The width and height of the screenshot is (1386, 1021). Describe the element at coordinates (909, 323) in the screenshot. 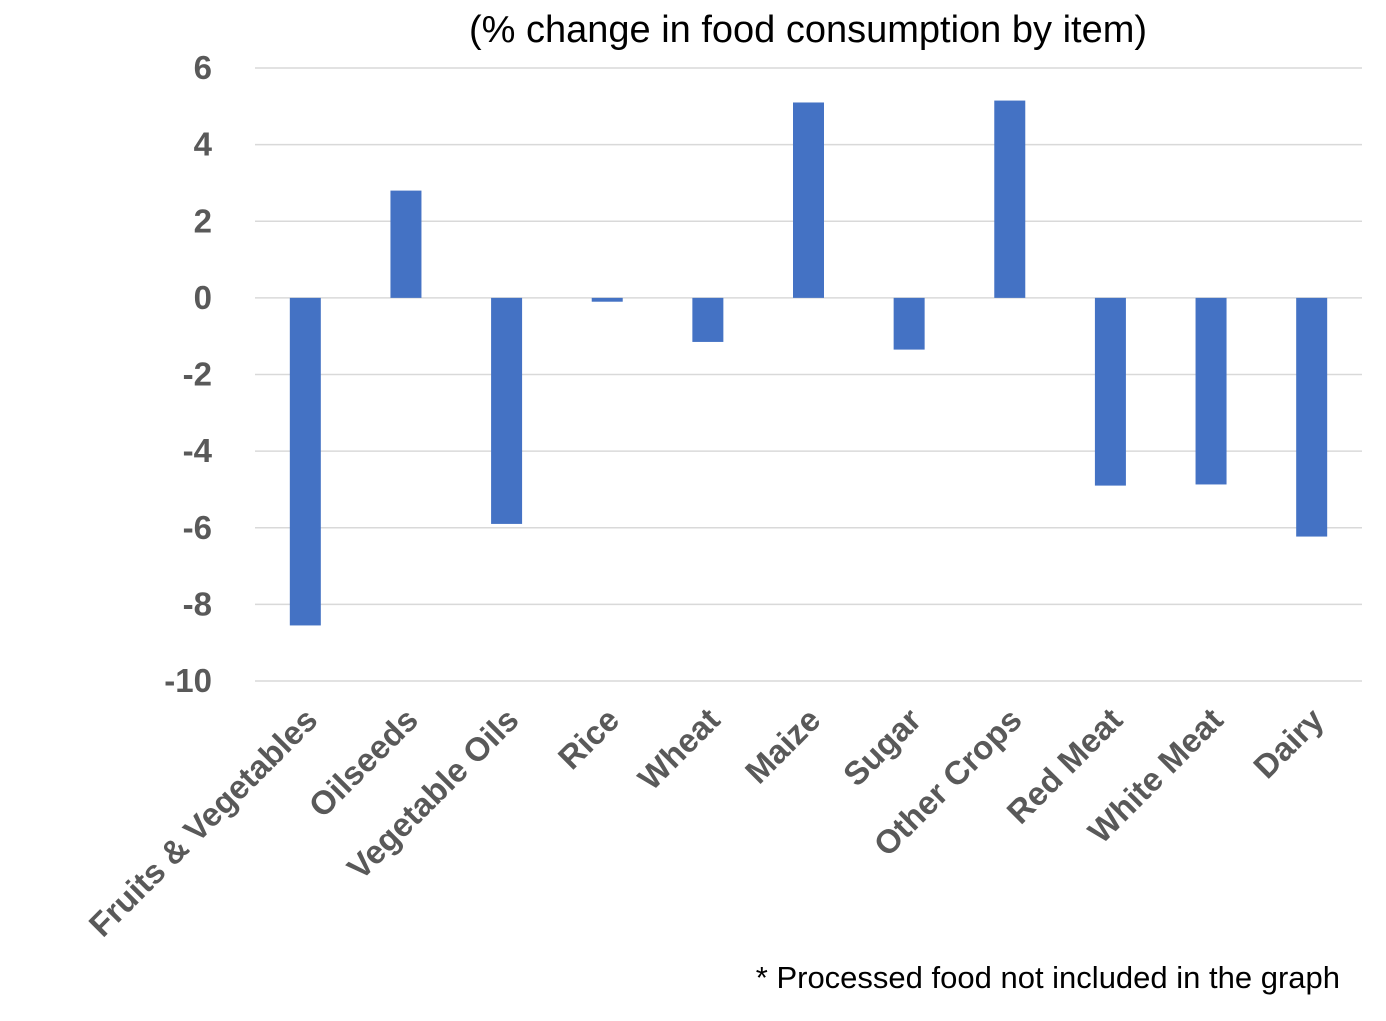

I see `bar-sugar` at that location.